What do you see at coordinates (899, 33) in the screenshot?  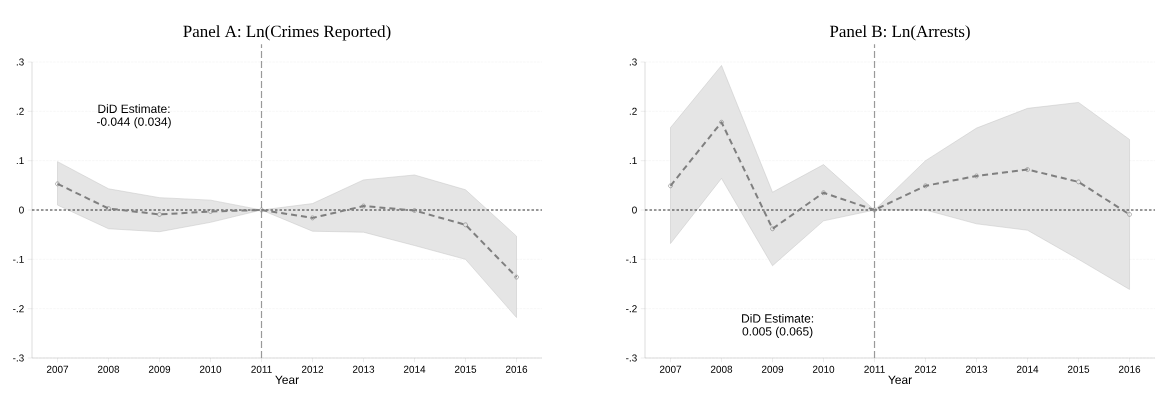 I see `chart-title: Panel B: Ln(Arrests)` at bounding box center [899, 33].